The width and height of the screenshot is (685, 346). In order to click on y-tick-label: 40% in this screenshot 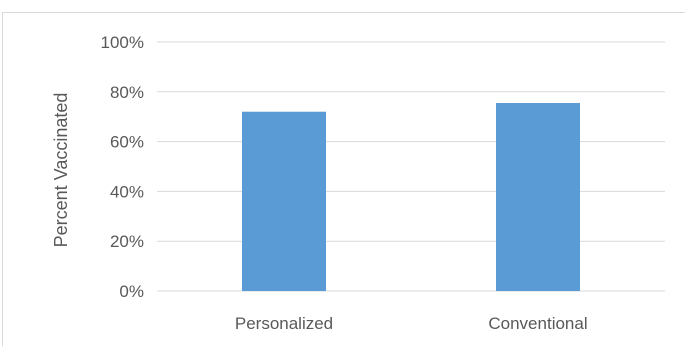, I will do `click(127, 191)`.